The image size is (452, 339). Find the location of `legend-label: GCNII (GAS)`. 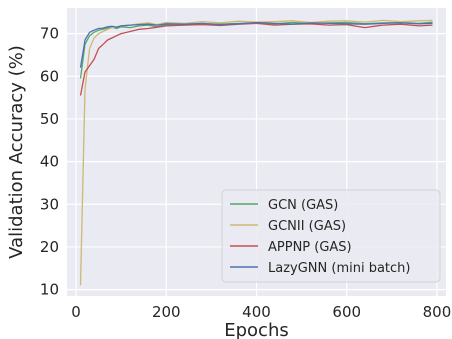

legend-label: GCNII (GAS) is located at coordinates (307, 226).